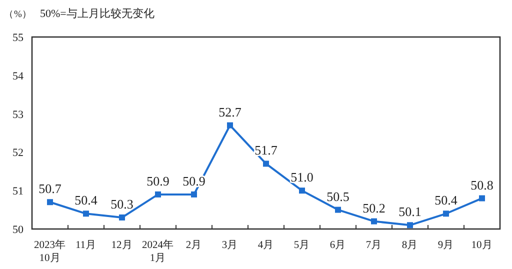 The image size is (512, 269). I want to click on data-label: 50.9, so click(158, 180).